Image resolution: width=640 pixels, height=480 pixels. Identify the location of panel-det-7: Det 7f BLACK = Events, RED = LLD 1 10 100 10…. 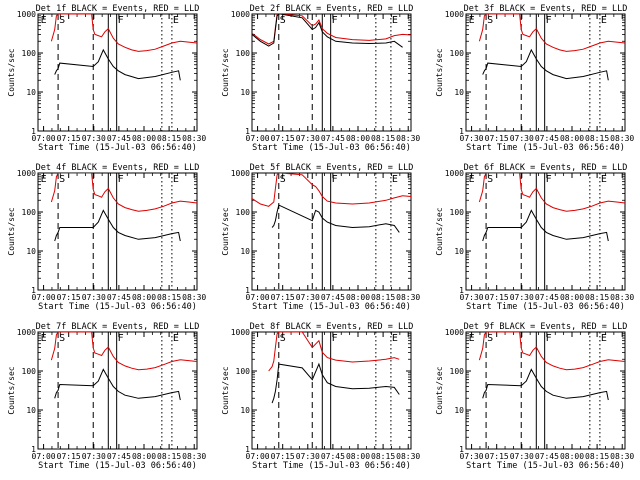
(106, 396).